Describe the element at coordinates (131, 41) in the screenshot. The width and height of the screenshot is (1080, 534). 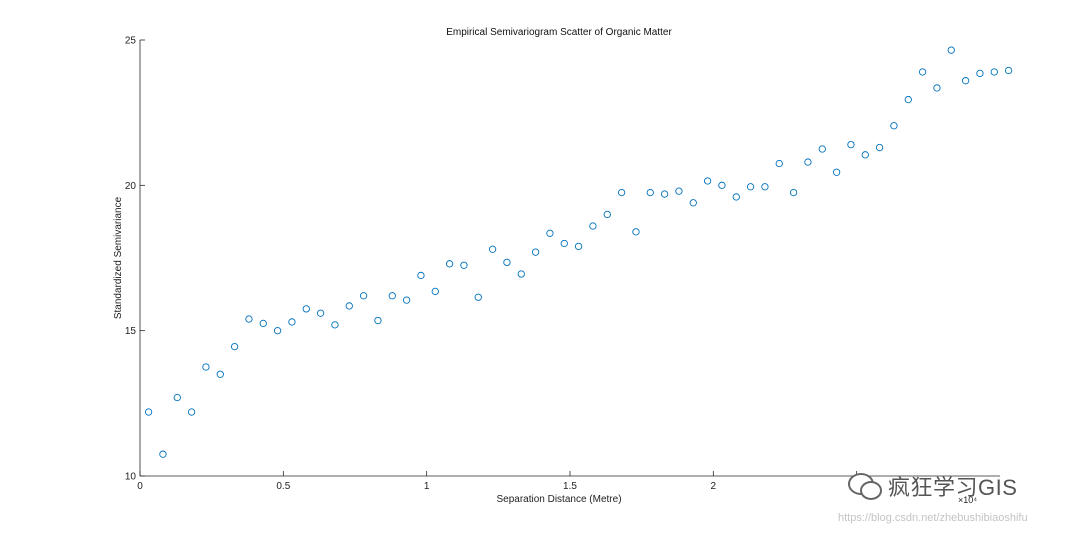
I see `y-tick-label: 25` at that location.